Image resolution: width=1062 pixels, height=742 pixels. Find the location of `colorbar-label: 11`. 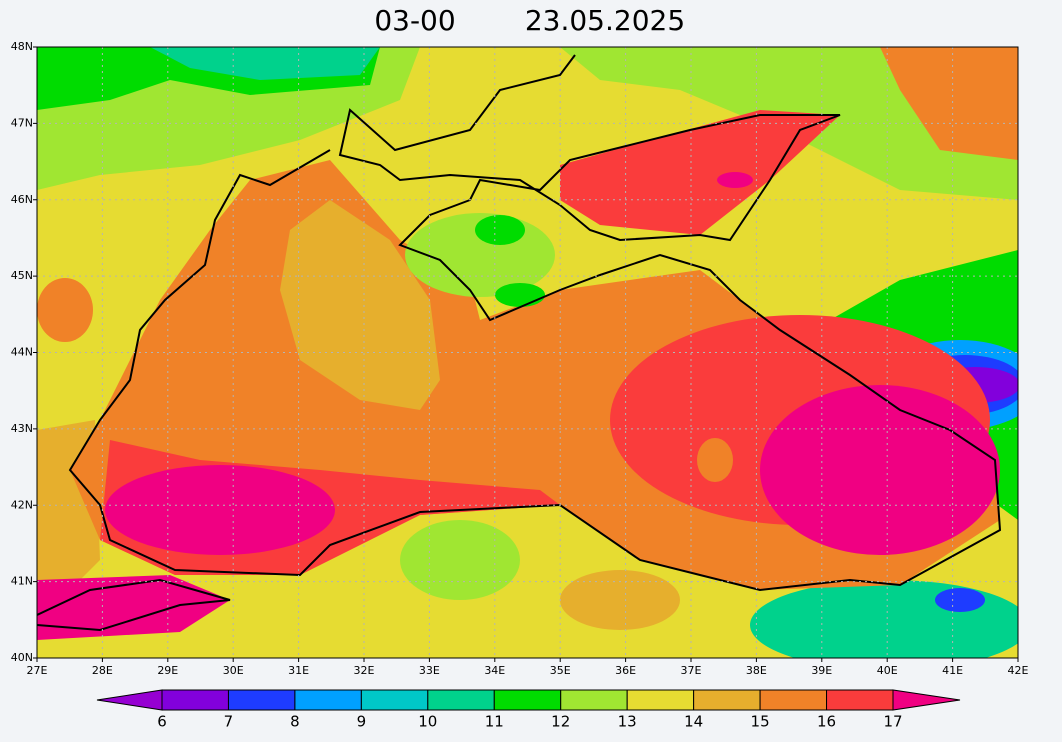

colorbar-label: 11 is located at coordinates (494, 722).